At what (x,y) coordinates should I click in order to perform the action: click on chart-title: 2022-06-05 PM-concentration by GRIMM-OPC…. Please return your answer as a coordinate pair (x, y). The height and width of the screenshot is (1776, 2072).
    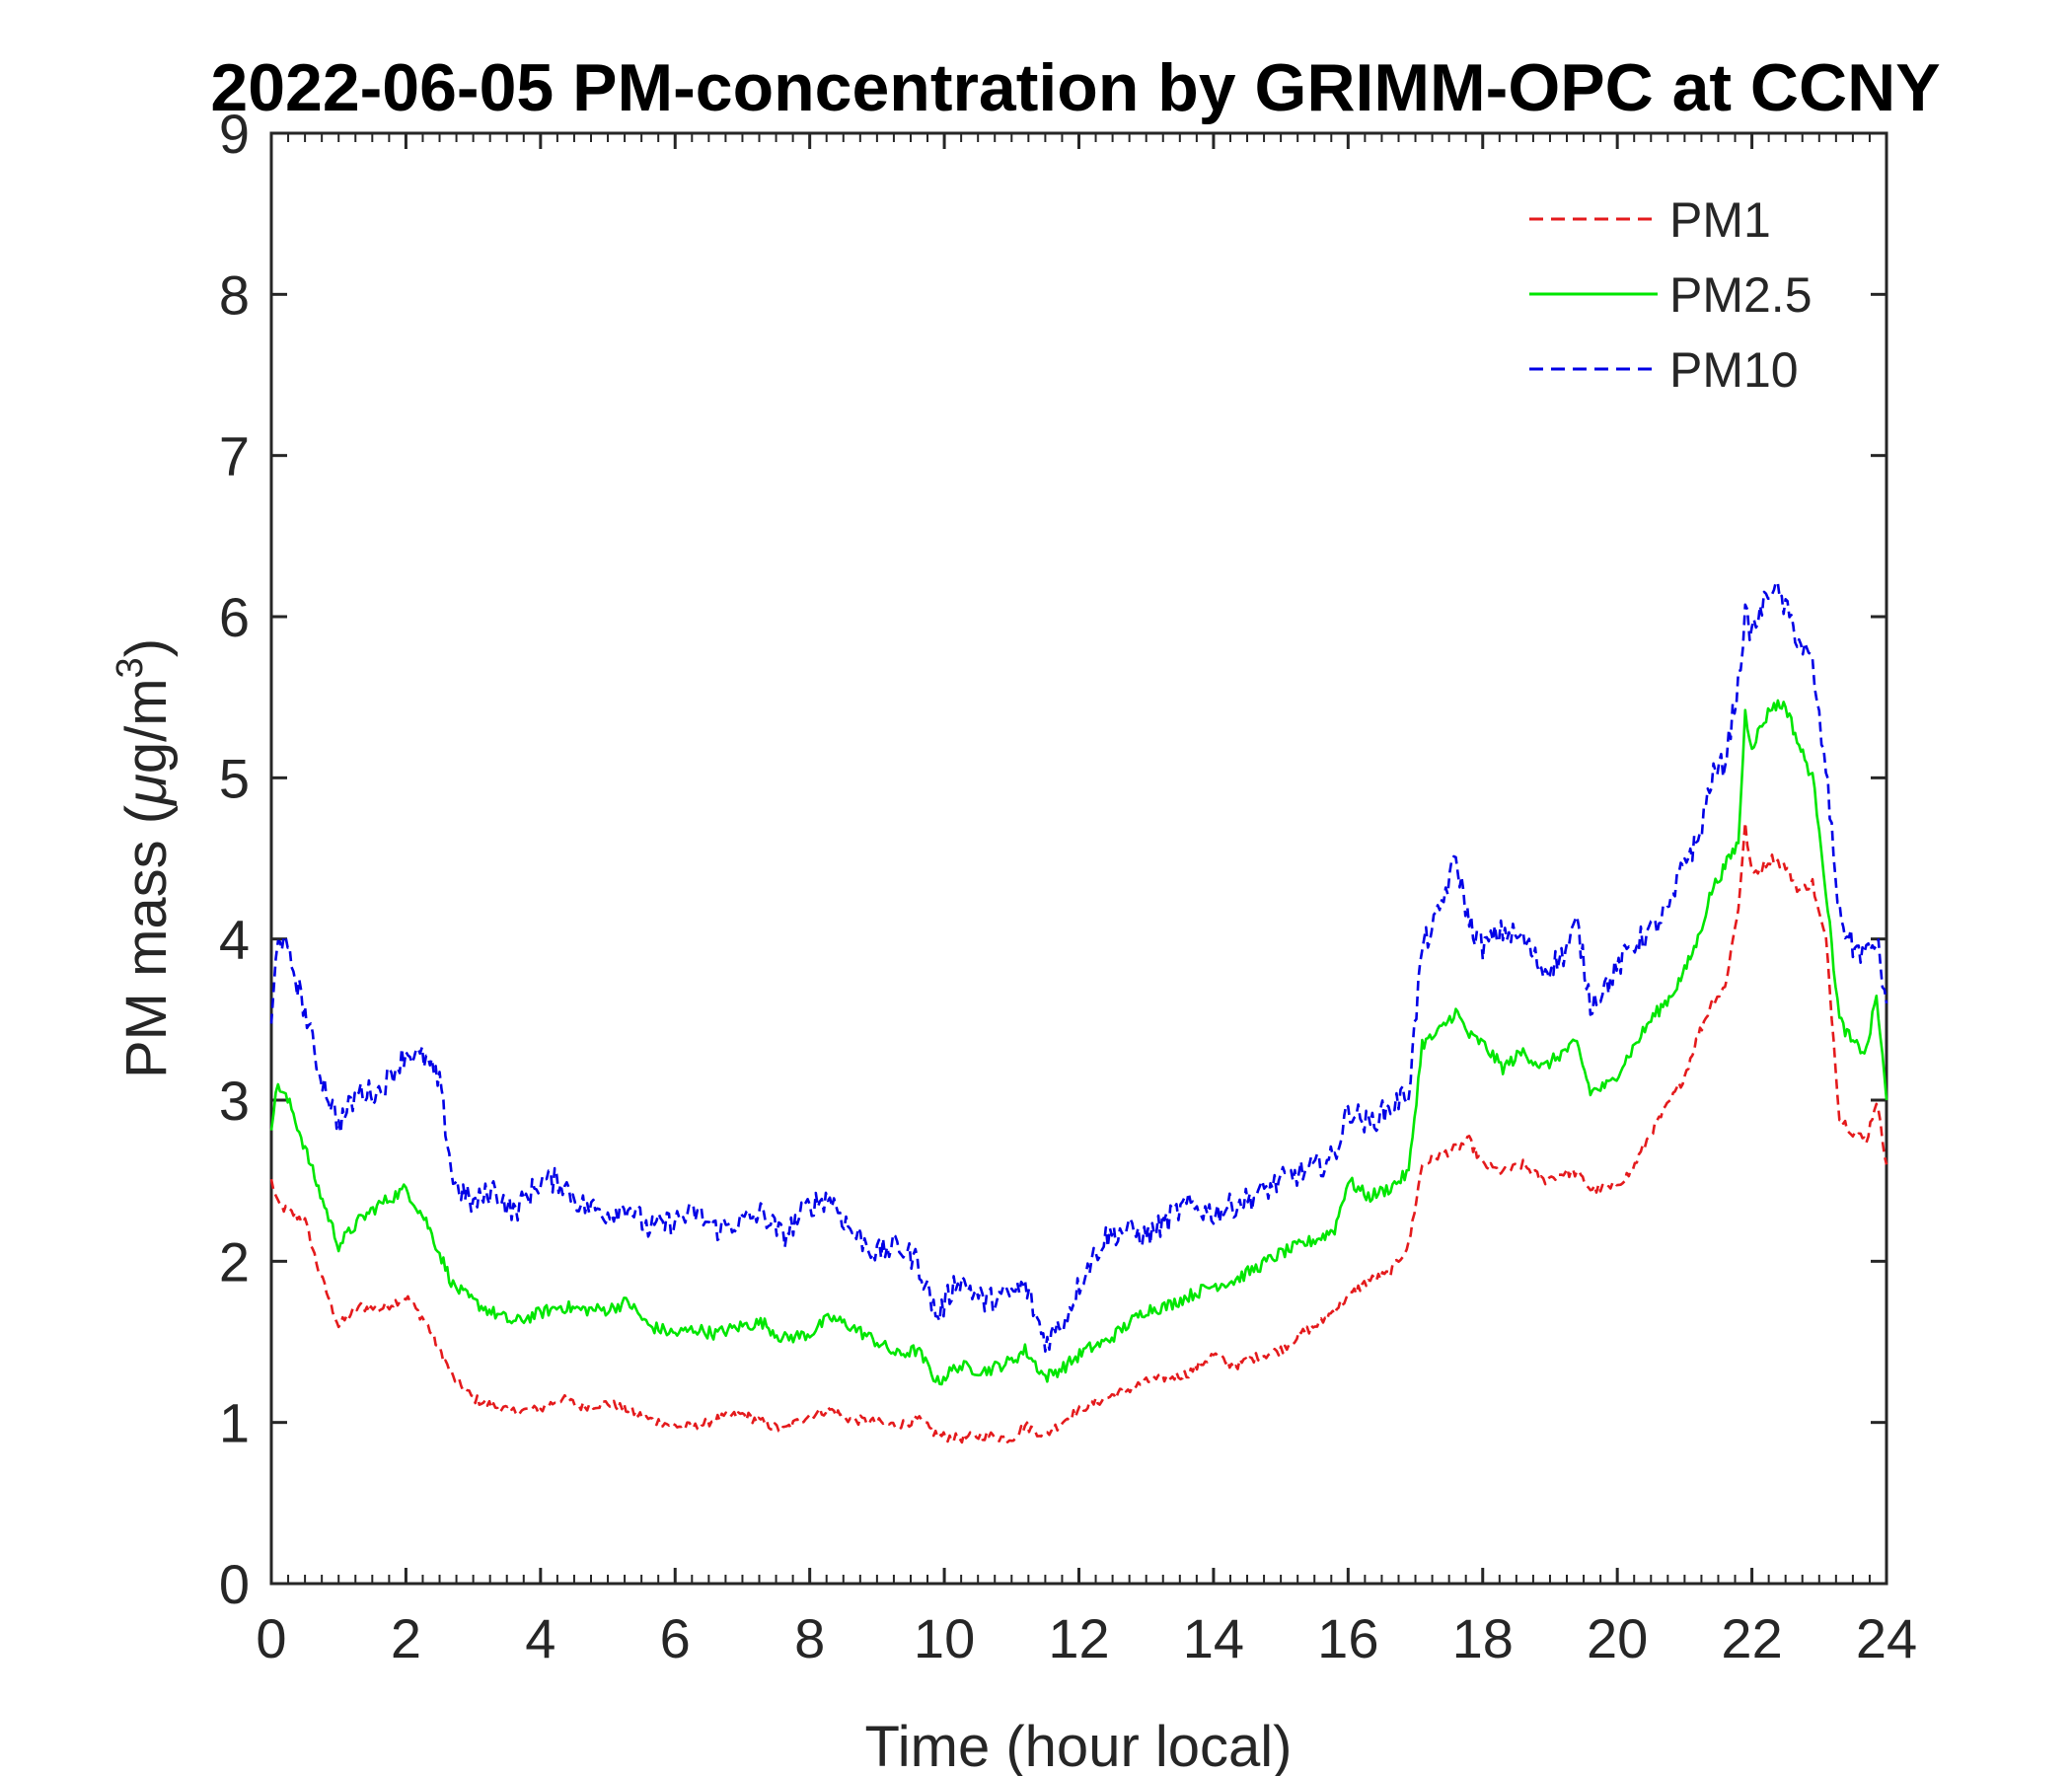
    Looking at the image, I should click on (1075, 87).